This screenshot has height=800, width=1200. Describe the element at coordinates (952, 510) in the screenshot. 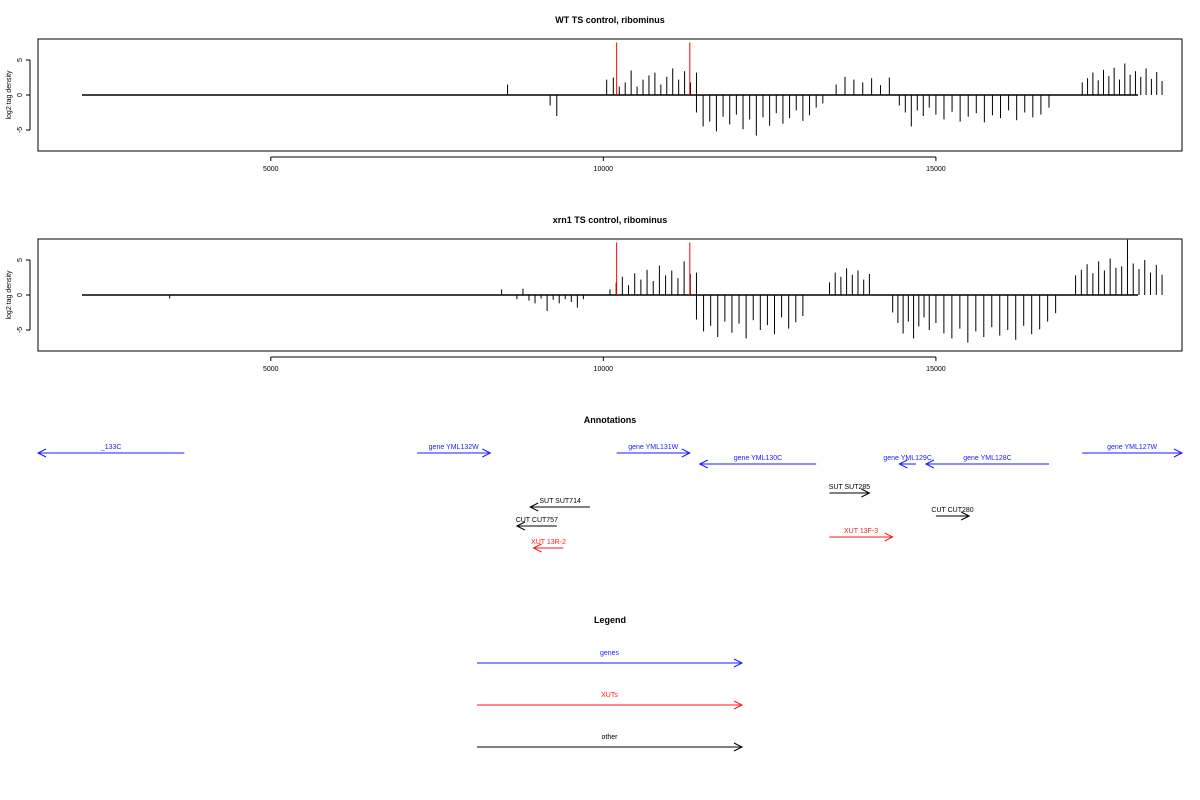

I see `feature-label: CUT CUT280` at that location.